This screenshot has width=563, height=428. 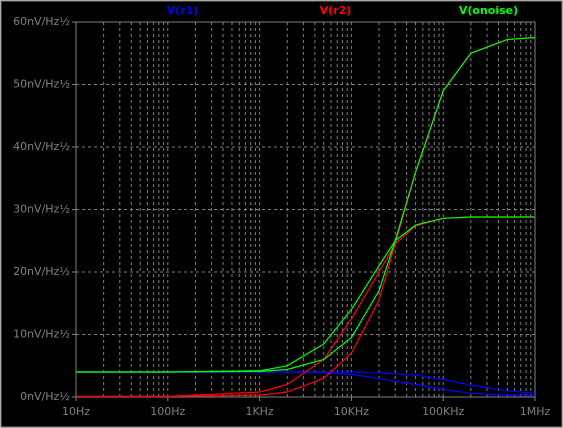 What do you see at coordinates (183, 10) in the screenshot?
I see `legend-label: V(r1)` at bounding box center [183, 10].